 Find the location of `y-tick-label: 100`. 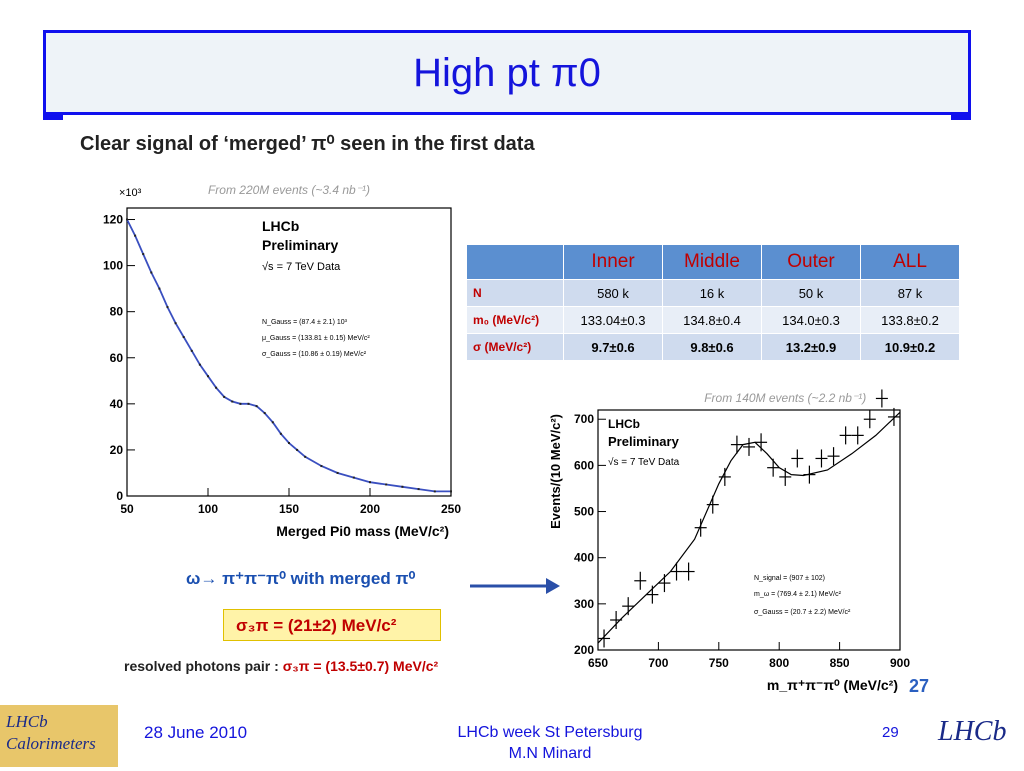

y-tick-label: 100 is located at coordinates (113, 266).